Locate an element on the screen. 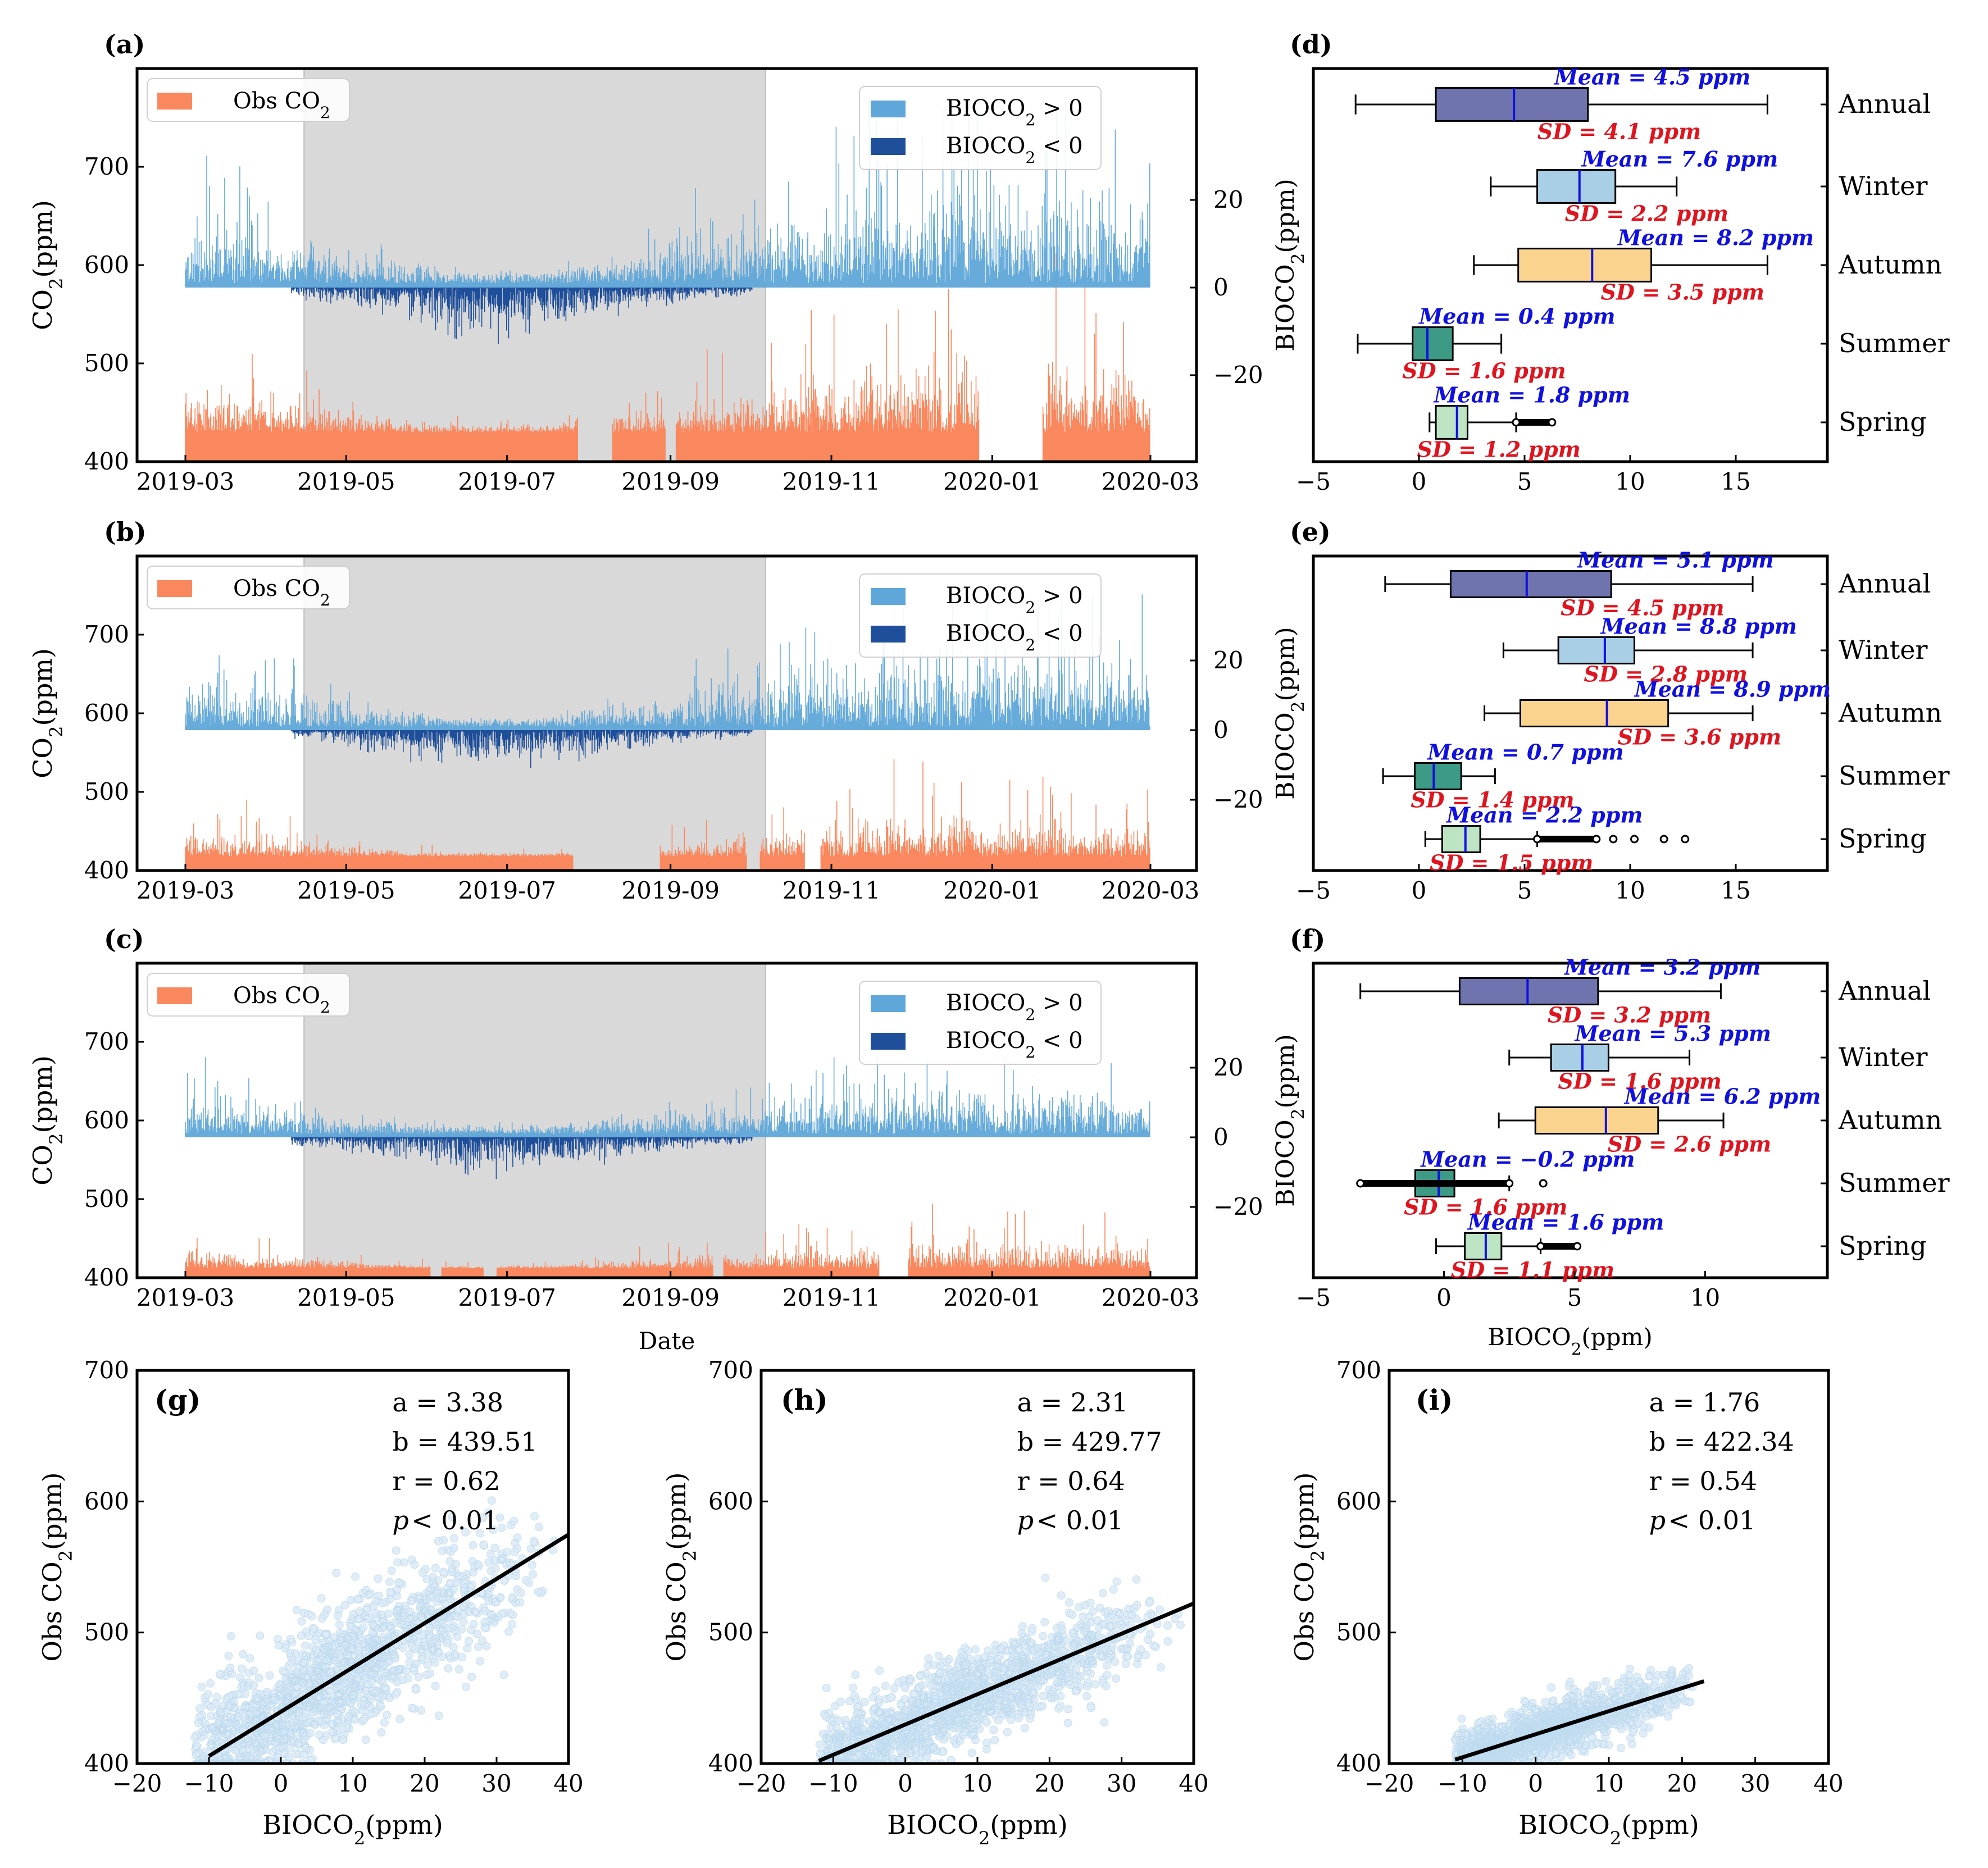 The width and height of the screenshot is (1988, 1868). legend-swatch-obs is located at coordinates (175, 995).